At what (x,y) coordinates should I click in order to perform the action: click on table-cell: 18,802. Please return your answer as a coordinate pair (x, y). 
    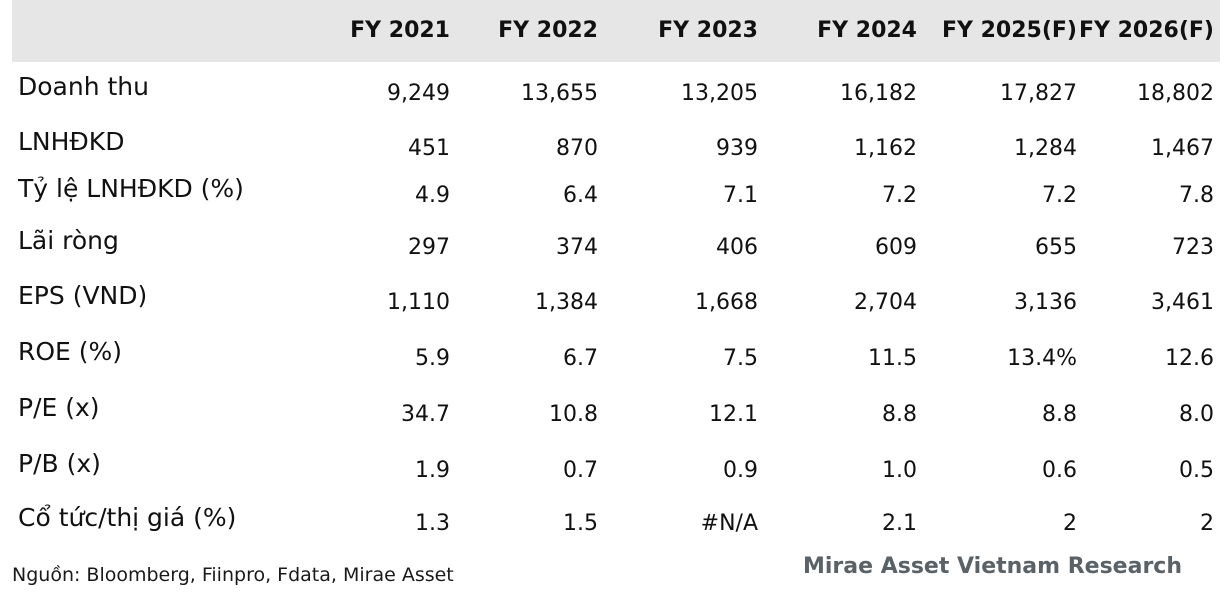
    Looking at the image, I should click on (1175, 93).